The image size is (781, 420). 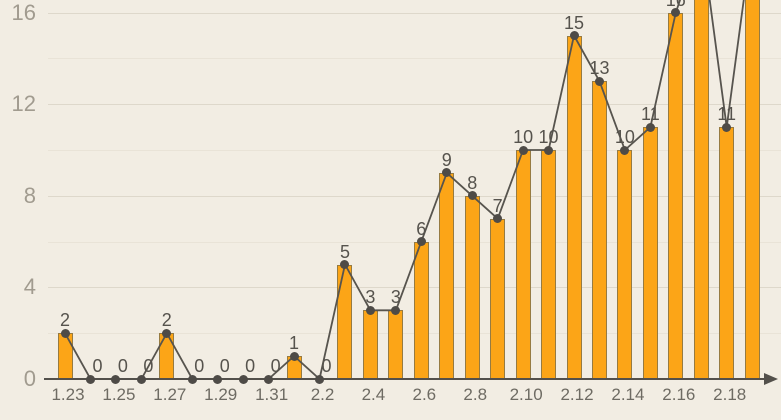 I want to click on data-label: 3, so click(x=395, y=297).